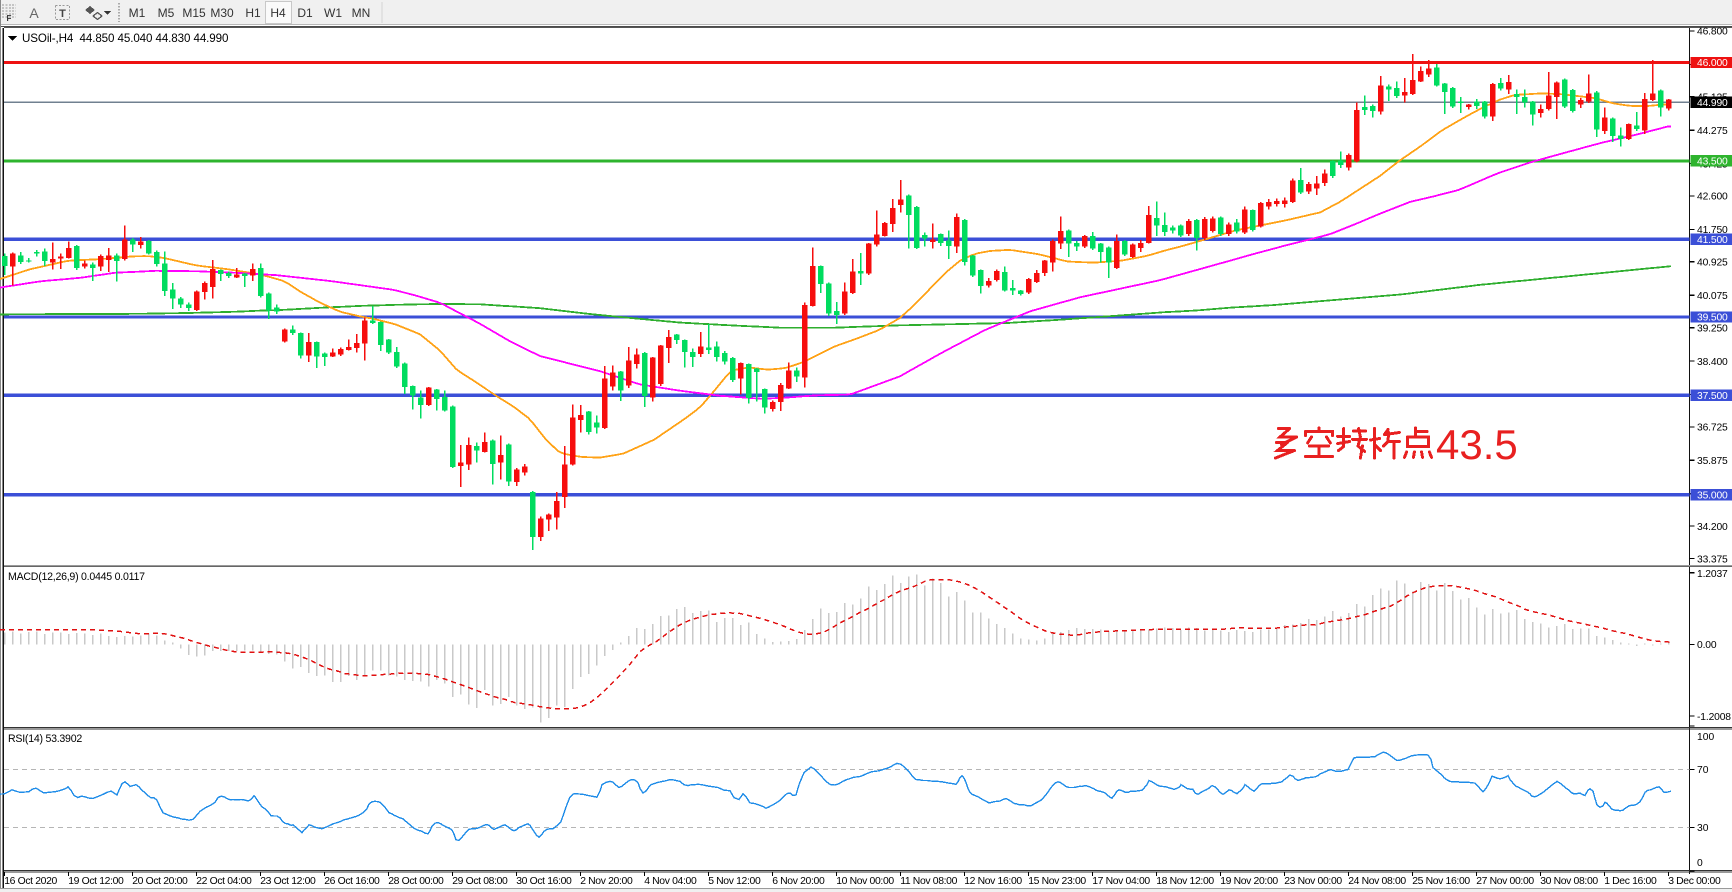 Image resolution: width=1732 pixels, height=892 pixels. What do you see at coordinates (1712, 296) in the screenshot?
I see `svg-text: 40.075` at bounding box center [1712, 296].